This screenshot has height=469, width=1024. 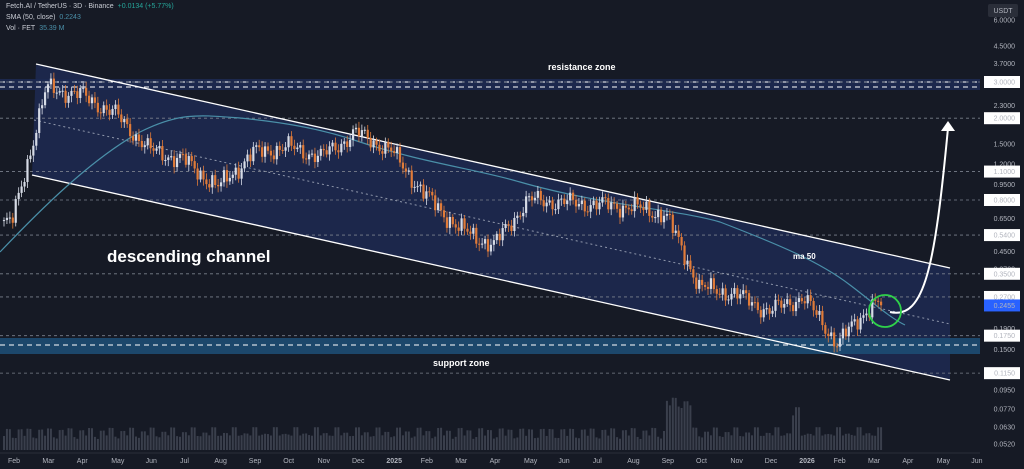 I want to click on price-tick-label: 0.1750, so click(x=1005, y=336).